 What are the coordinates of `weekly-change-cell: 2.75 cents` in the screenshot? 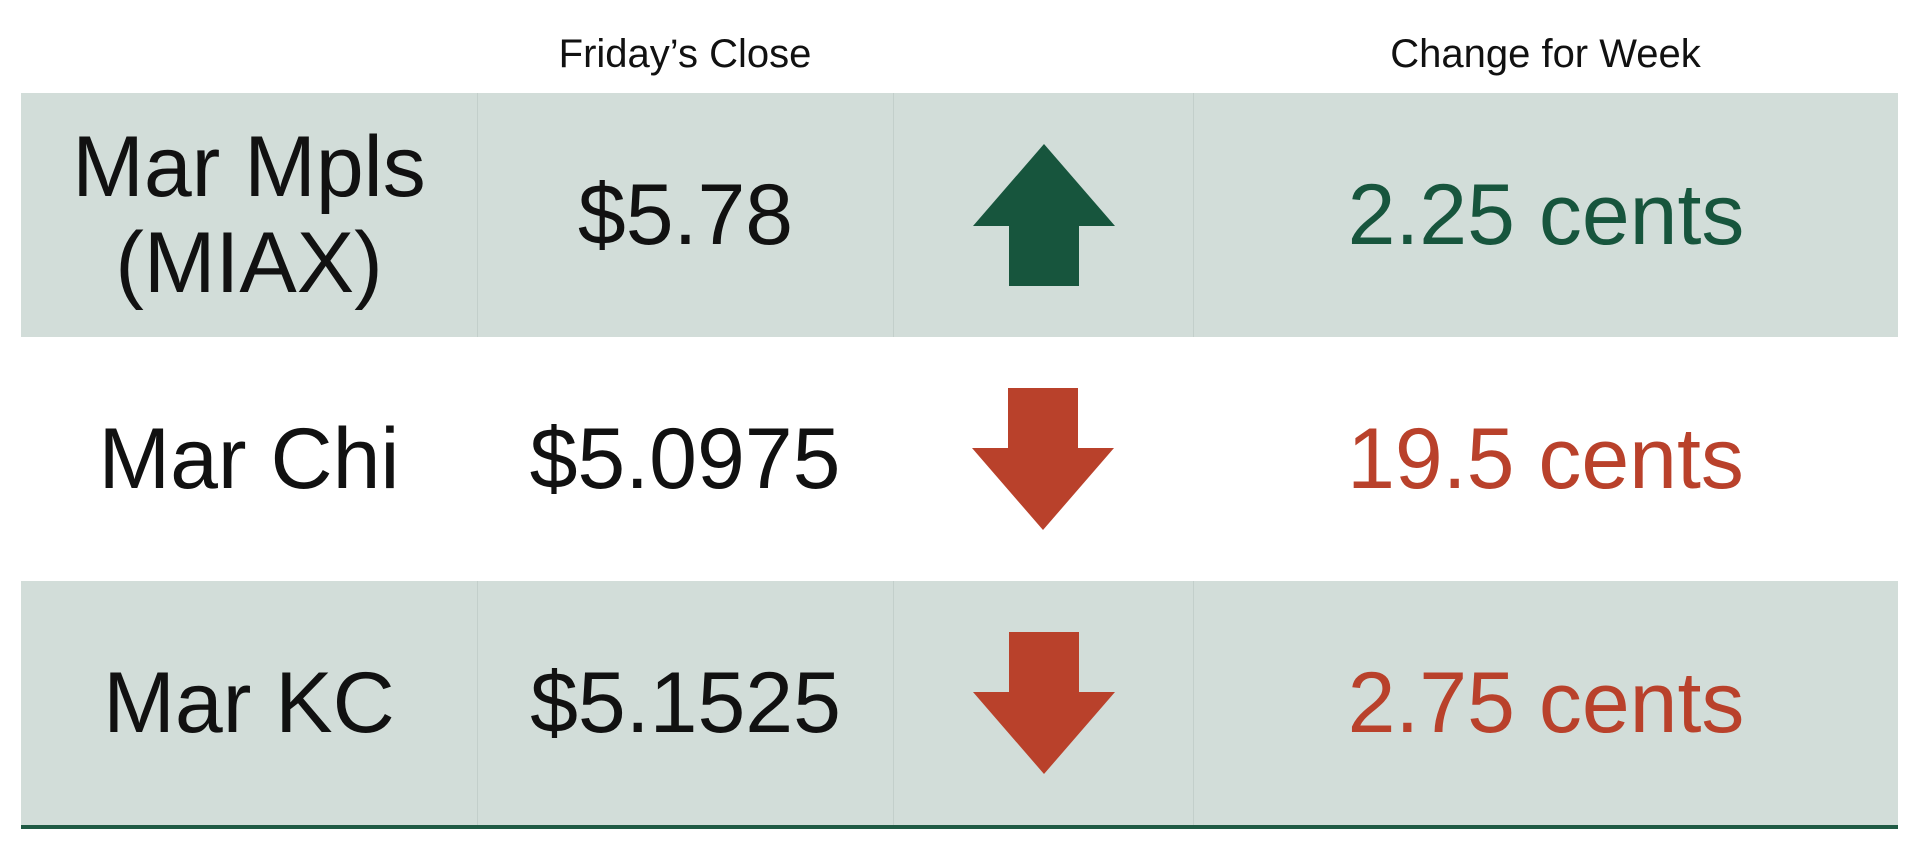 It's located at (1545, 703).